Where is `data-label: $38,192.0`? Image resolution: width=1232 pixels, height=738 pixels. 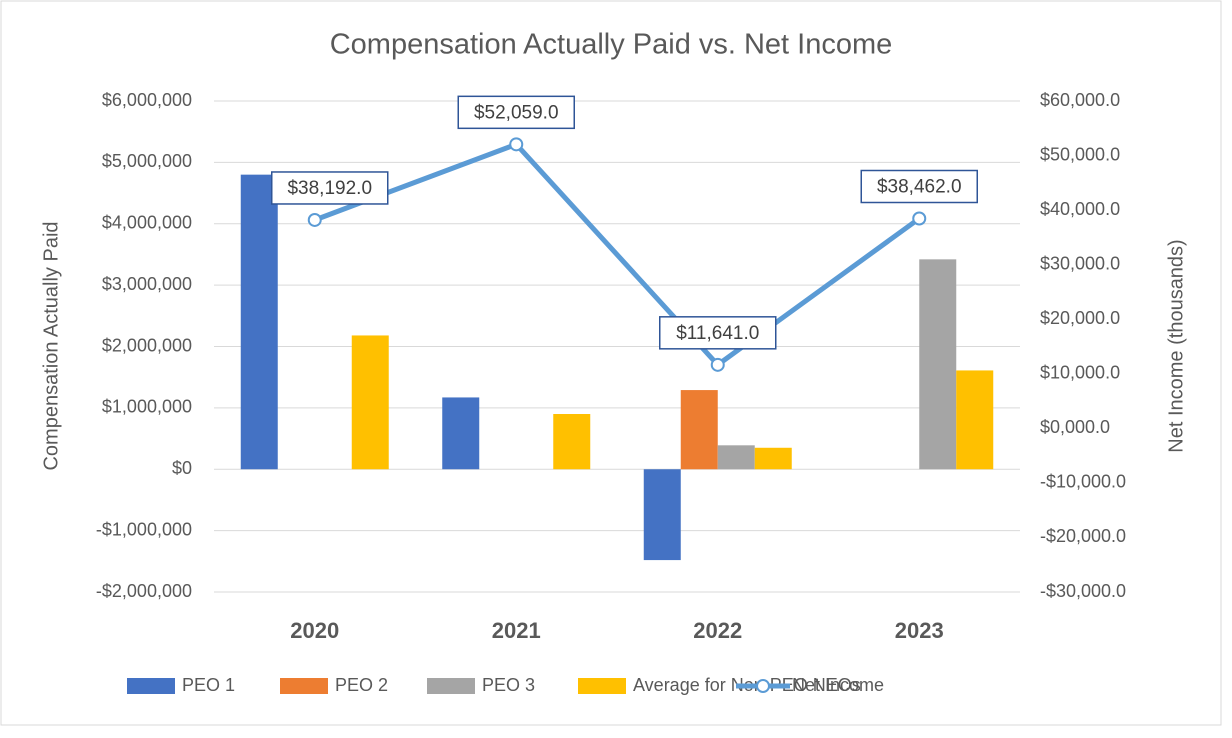 data-label: $38,192.0 is located at coordinates (329, 188).